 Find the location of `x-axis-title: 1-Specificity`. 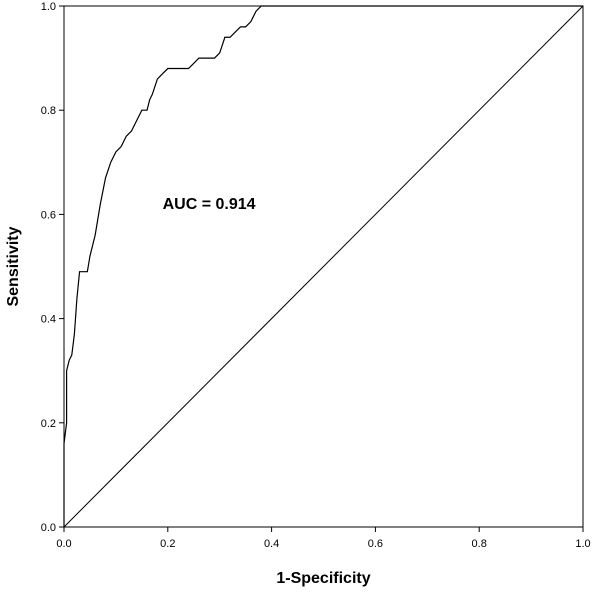

x-axis-title: 1-Specificity is located at coordinates (323, 578).